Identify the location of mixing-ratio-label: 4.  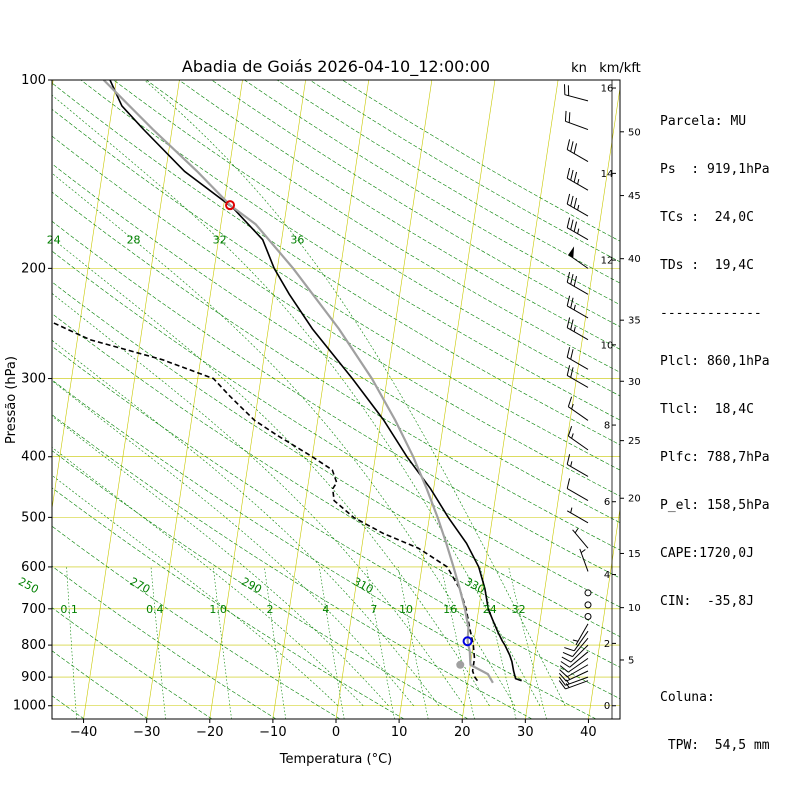
(325, 609).